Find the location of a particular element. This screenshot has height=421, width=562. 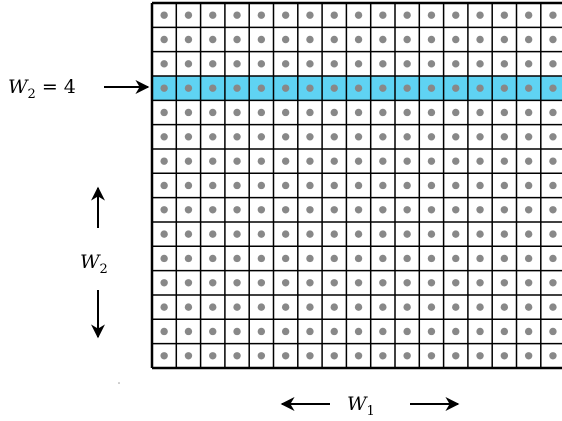

horizontal-axis-var: W is located at coordinates (357, 404).